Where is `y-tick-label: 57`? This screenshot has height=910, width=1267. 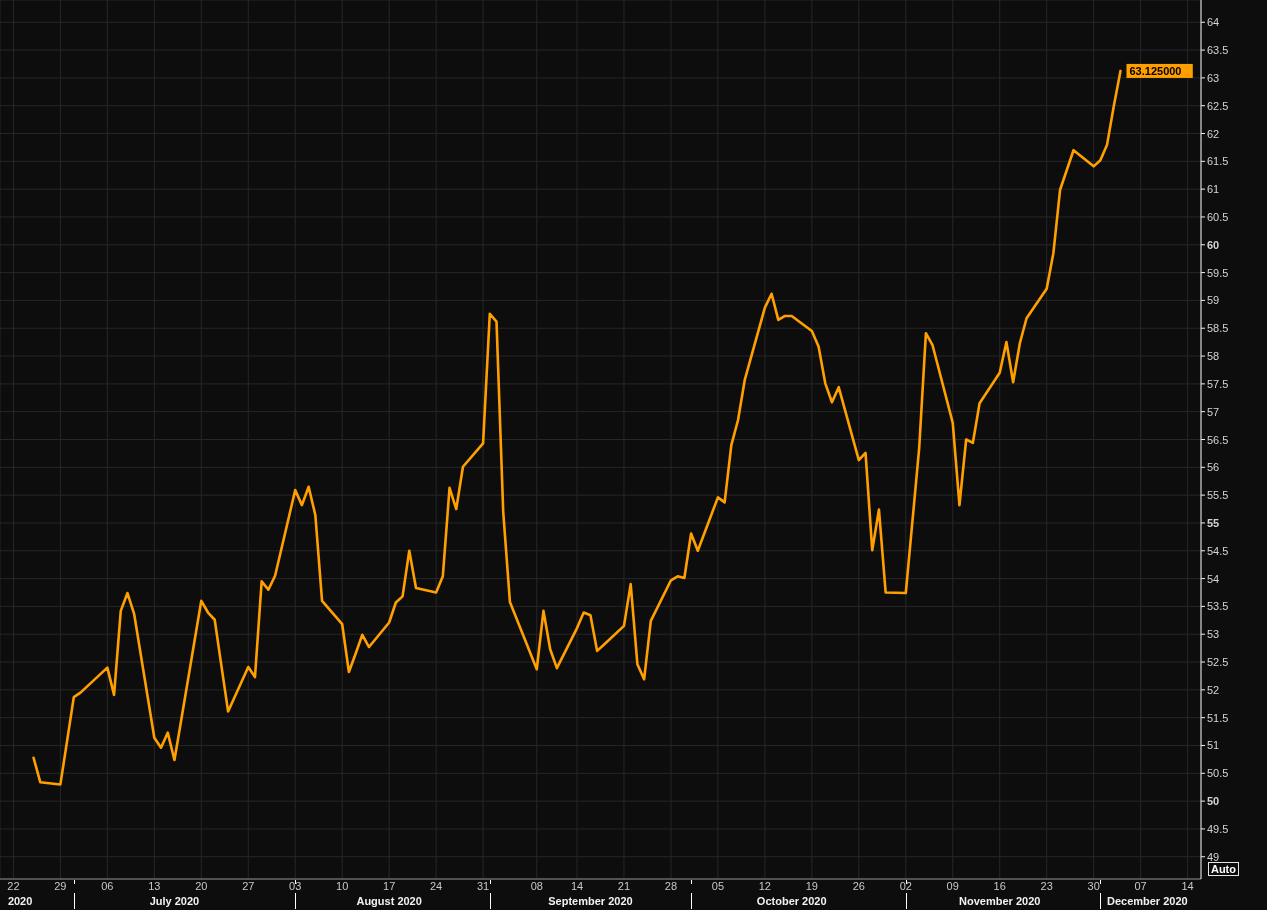
y-tick-label: 57 is located at coordinates (1213, 411).